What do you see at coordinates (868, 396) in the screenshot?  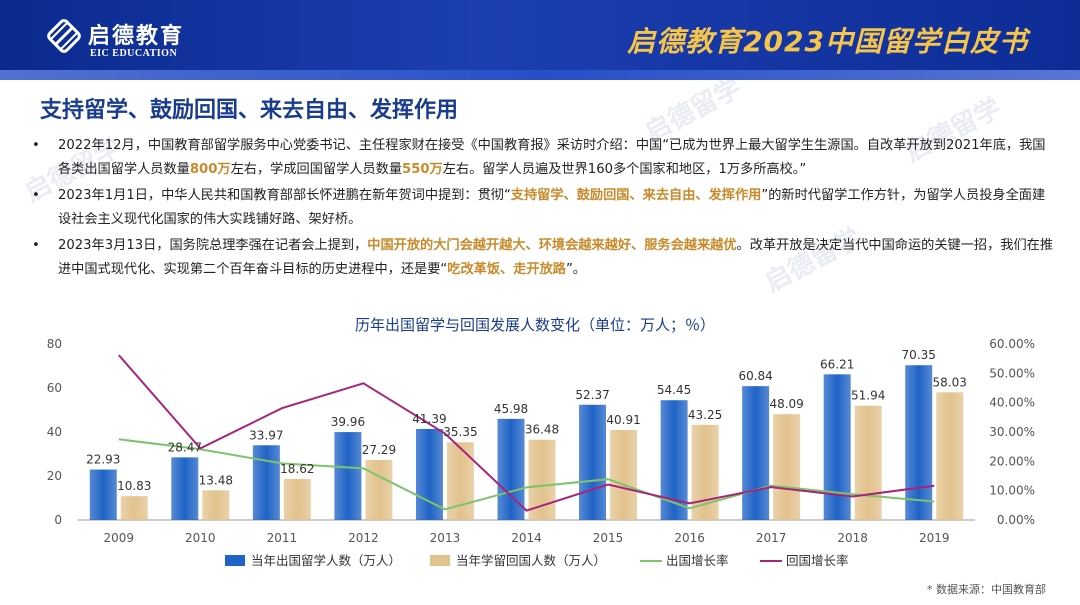 I see `bar-data-label: 51.94` at bounding box center [868, 396].